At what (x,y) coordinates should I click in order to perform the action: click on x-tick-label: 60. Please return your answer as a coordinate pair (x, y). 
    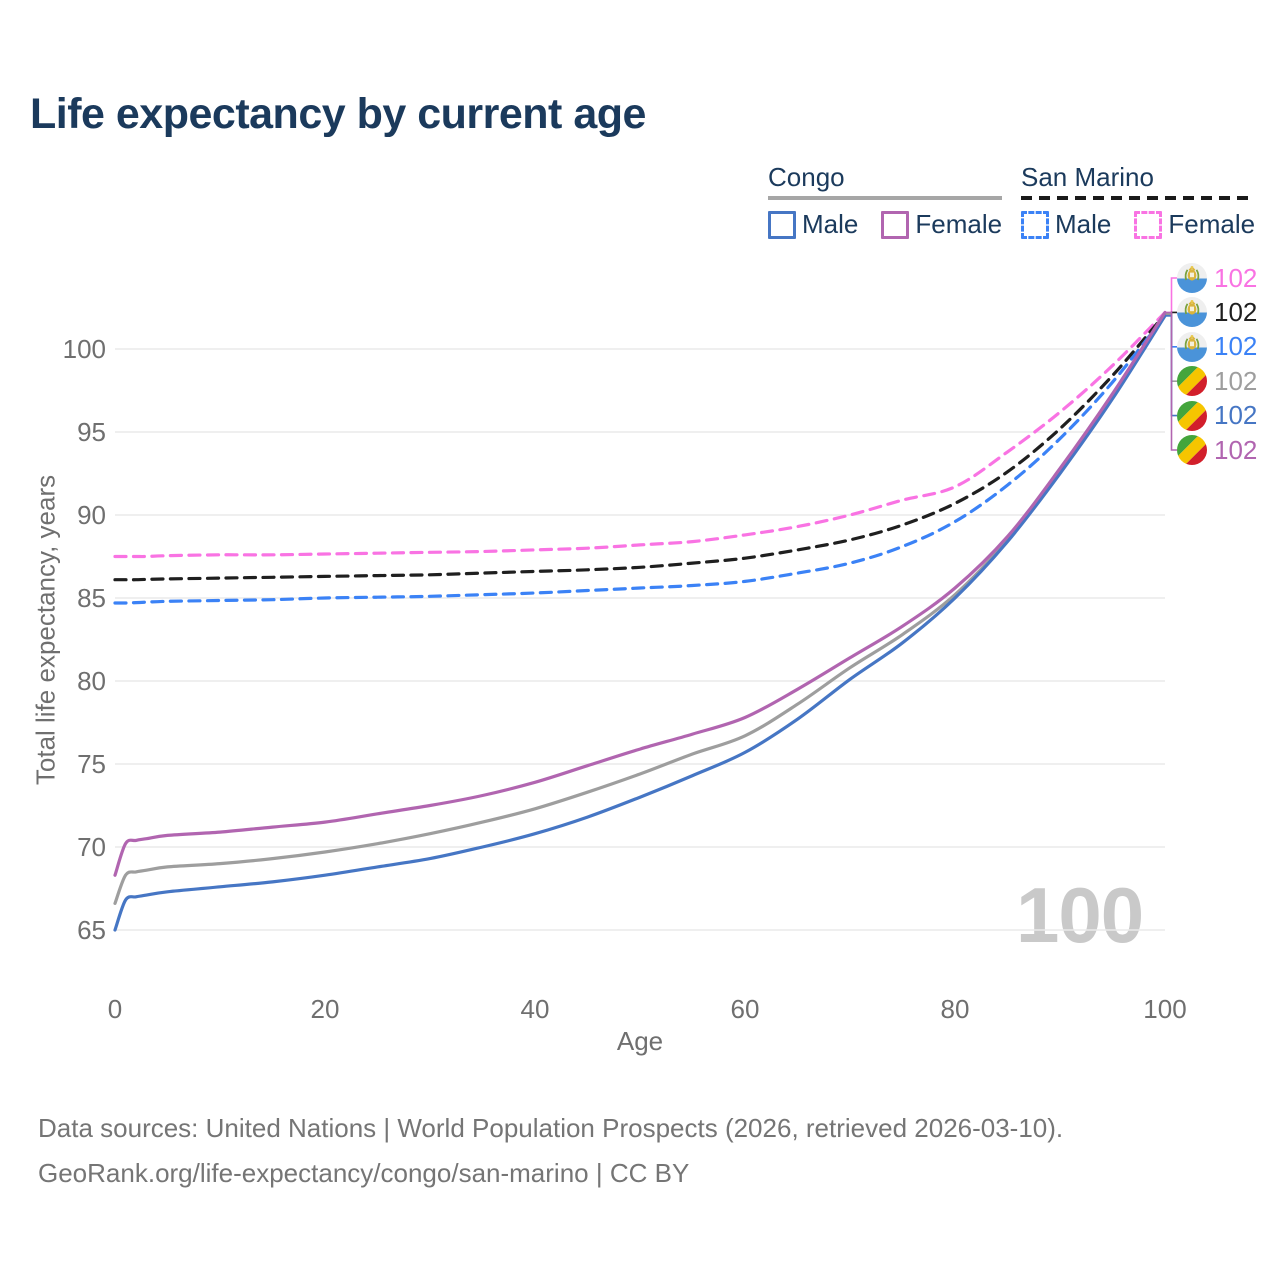
    Looking at the image, I should click on (745, 1009).